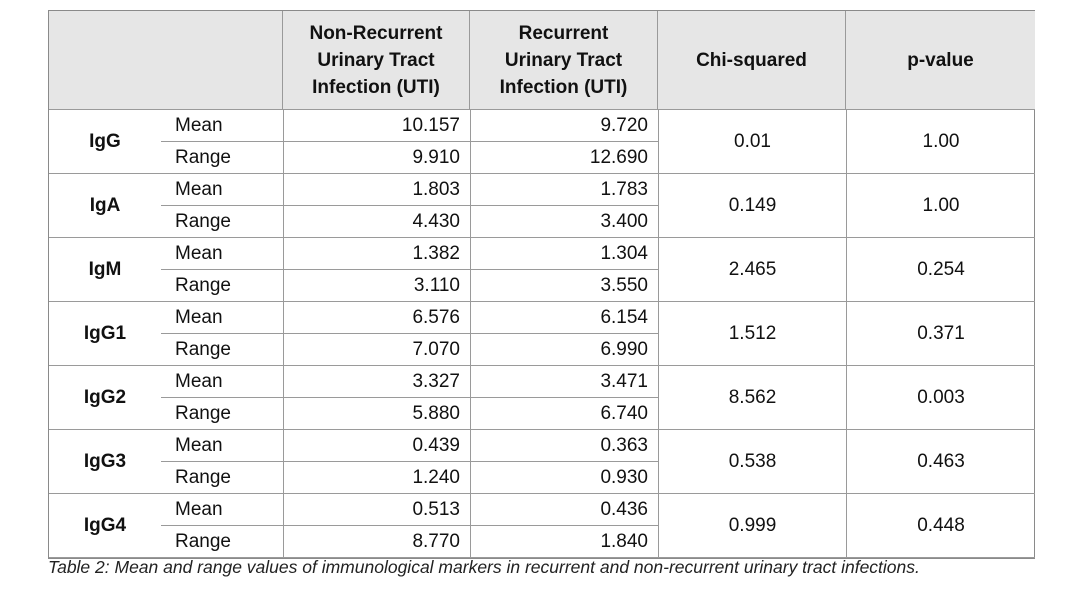 The image size is (1080, 607). What do you see at coordinates (376, 542) in the screenshot?
I see `non-recurrent-range-cell: 8.770` at bounding box center [376, 542].